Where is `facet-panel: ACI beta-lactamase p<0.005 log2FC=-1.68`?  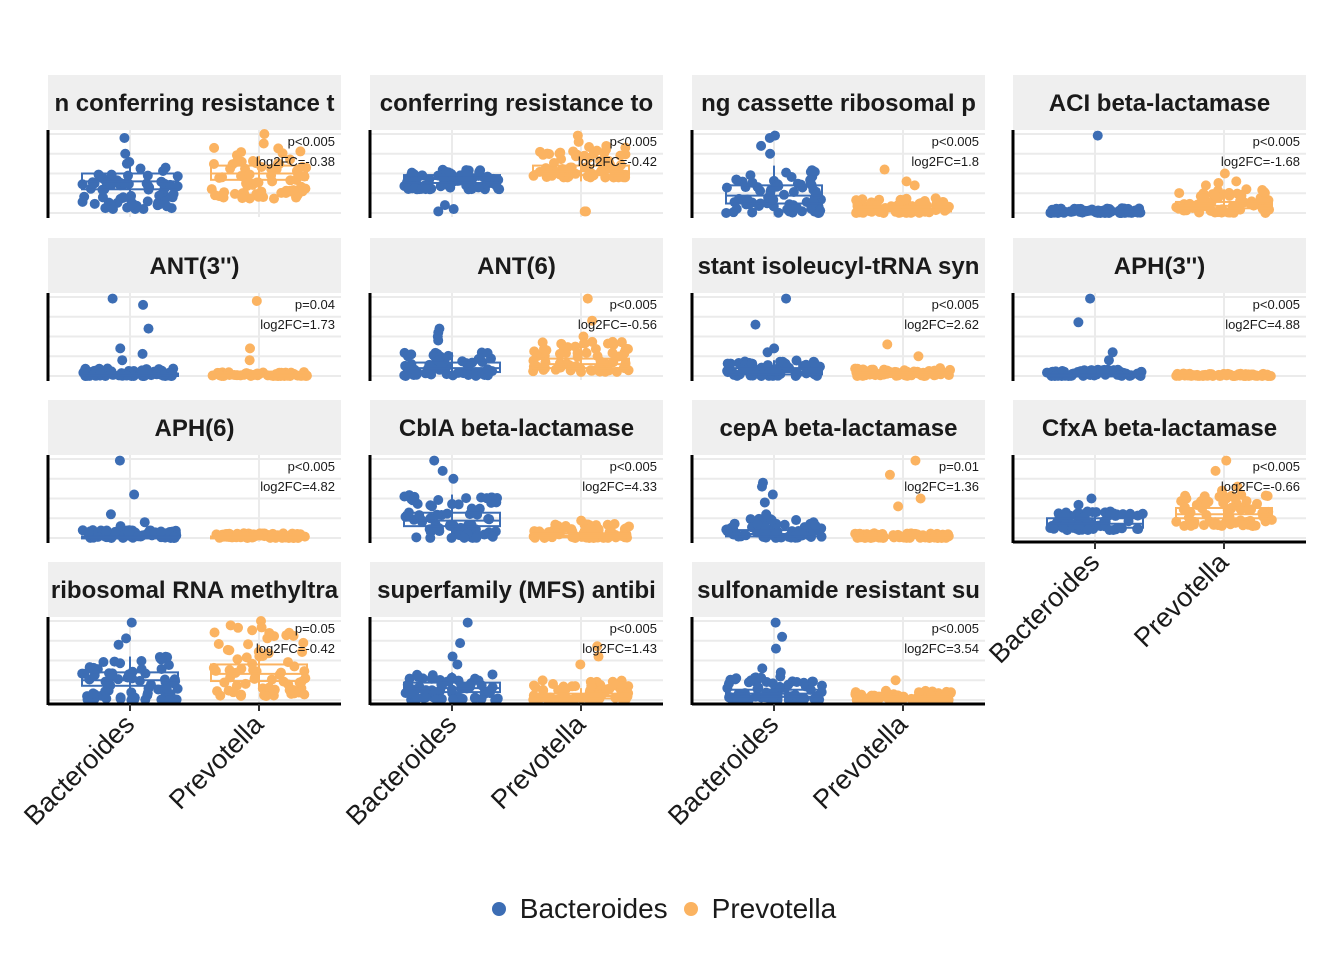 facet-panel: ACI beta-lactamase p<0.005 log2FC=-1.68 is located at coordinates (1158, 146).